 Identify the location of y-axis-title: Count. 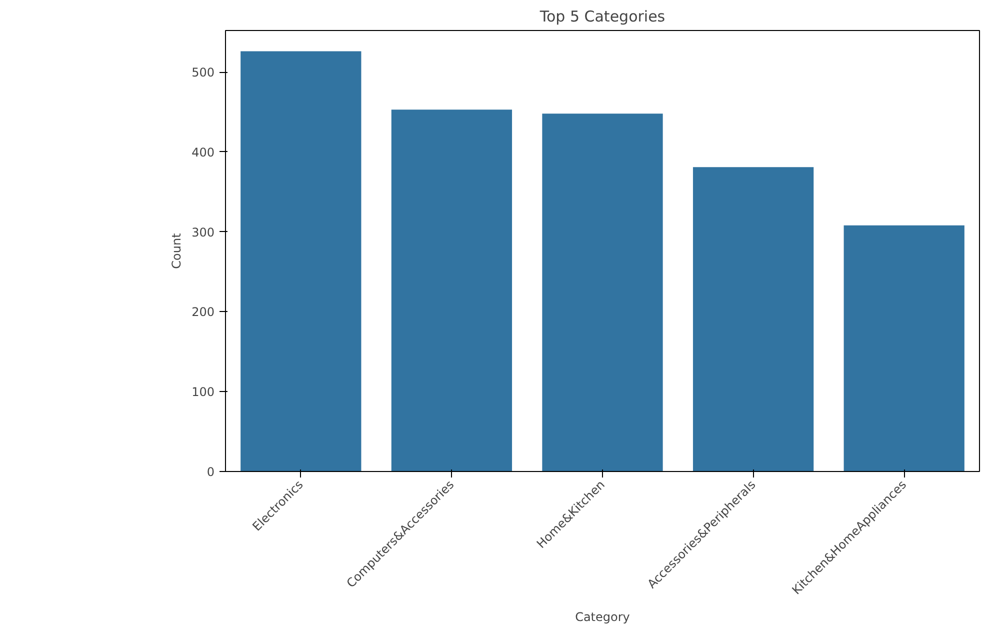
(177, 250).